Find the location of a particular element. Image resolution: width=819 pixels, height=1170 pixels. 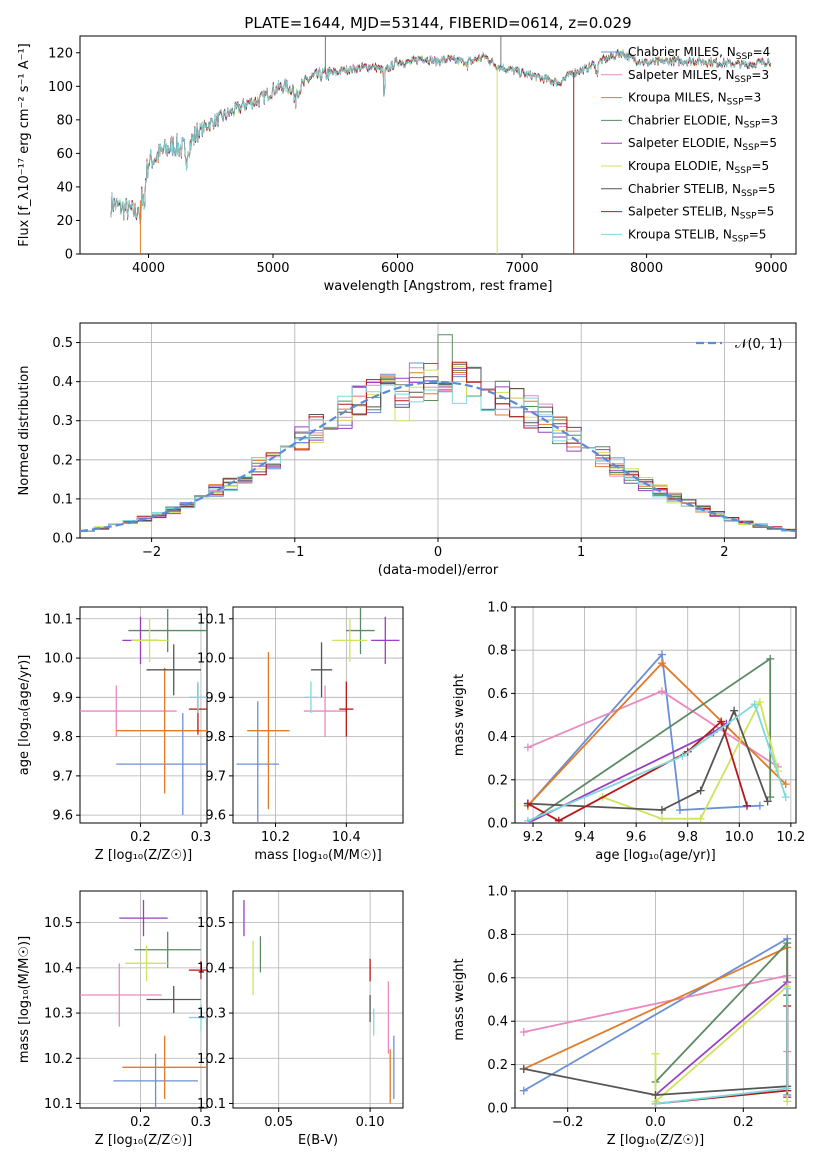

weight_vs_age-series is located at coordinates (656, 736).